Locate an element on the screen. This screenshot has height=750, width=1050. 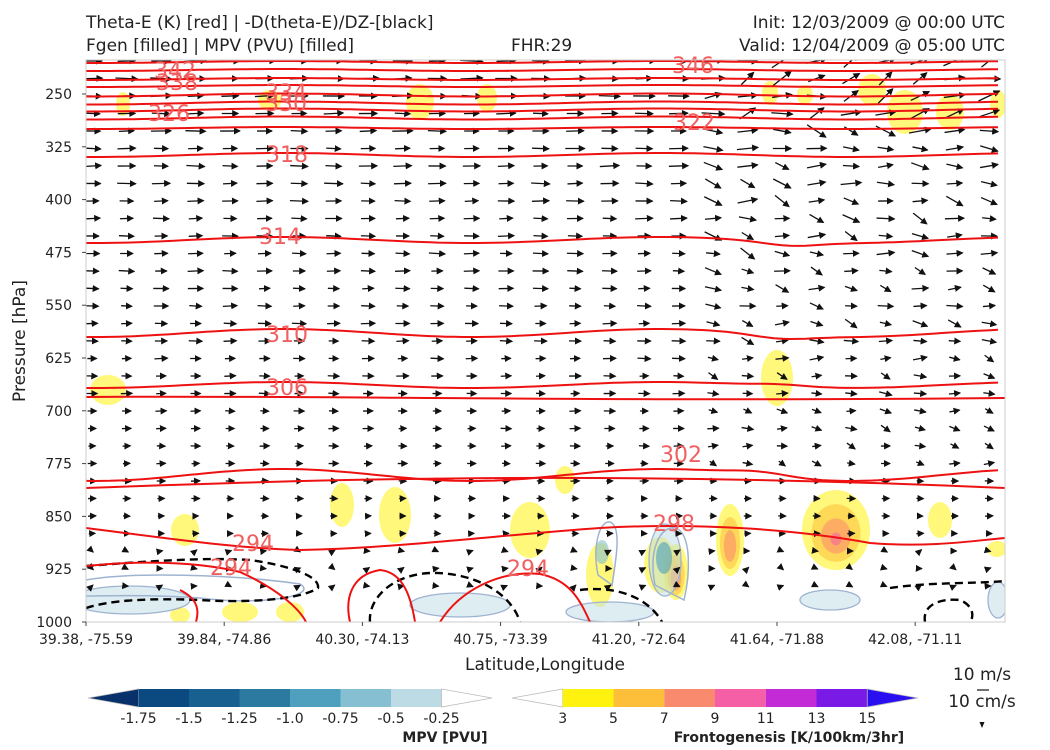
x-tick-label: 39.84, -74.86 is located at coordinates (224, 640).